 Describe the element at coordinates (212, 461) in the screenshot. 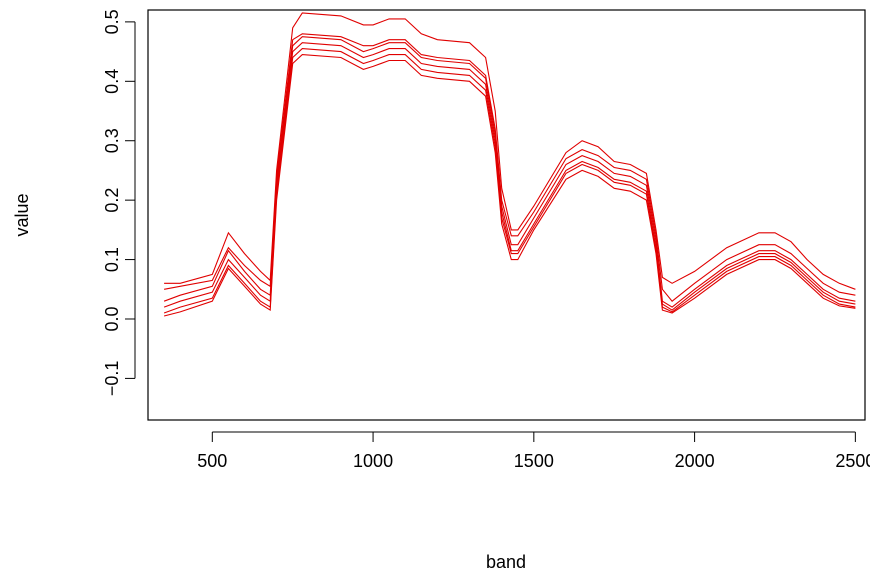

I see `x-tick-label: 500` at that location.